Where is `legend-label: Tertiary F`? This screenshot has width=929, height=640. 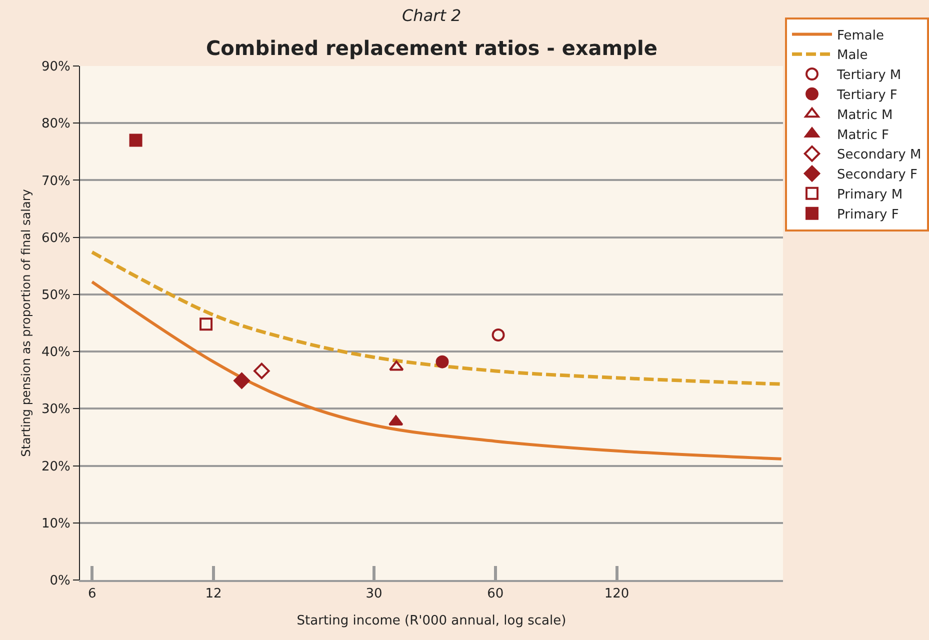 legend-label: Tertiary F is located at coordinates (867, 95).